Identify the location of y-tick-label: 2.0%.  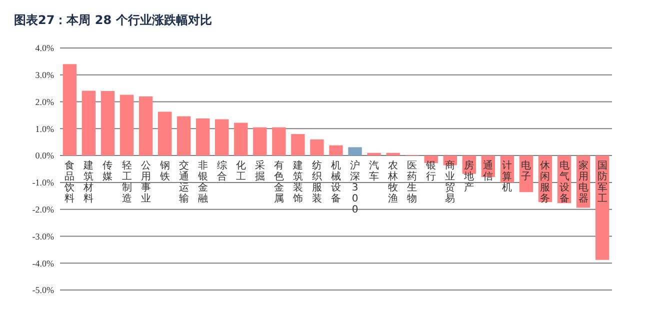
(44, 101).